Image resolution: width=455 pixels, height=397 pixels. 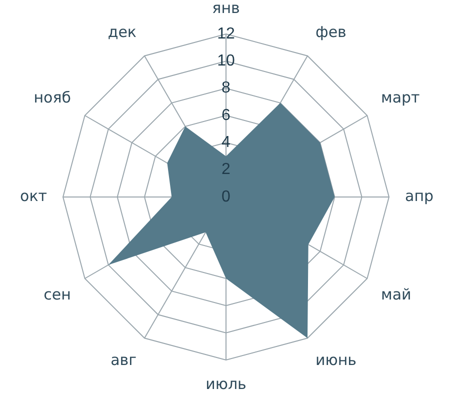 What do you see at coordinates (122, 31) in the screenshot?
I see `spoke-label: дек` at bounding box center [122, 31].